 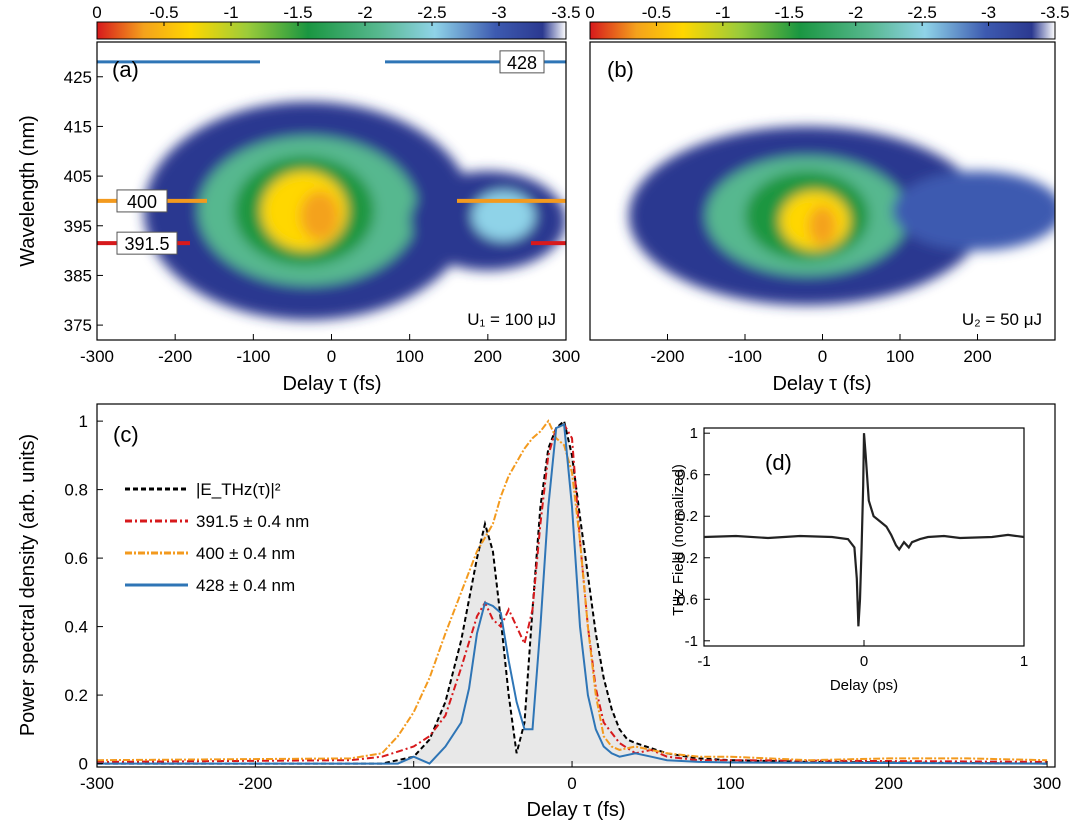 I want to click on colorbar-b-ticks: 0 -0.5 -1 -1.5 -2 -2.5 -3 -3.5, so click(x=827, y=14).